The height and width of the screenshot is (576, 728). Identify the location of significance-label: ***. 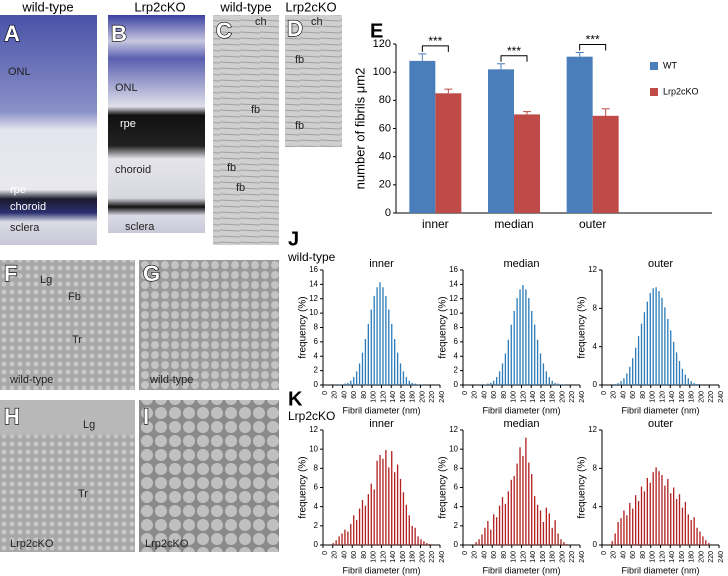
(435, 41).